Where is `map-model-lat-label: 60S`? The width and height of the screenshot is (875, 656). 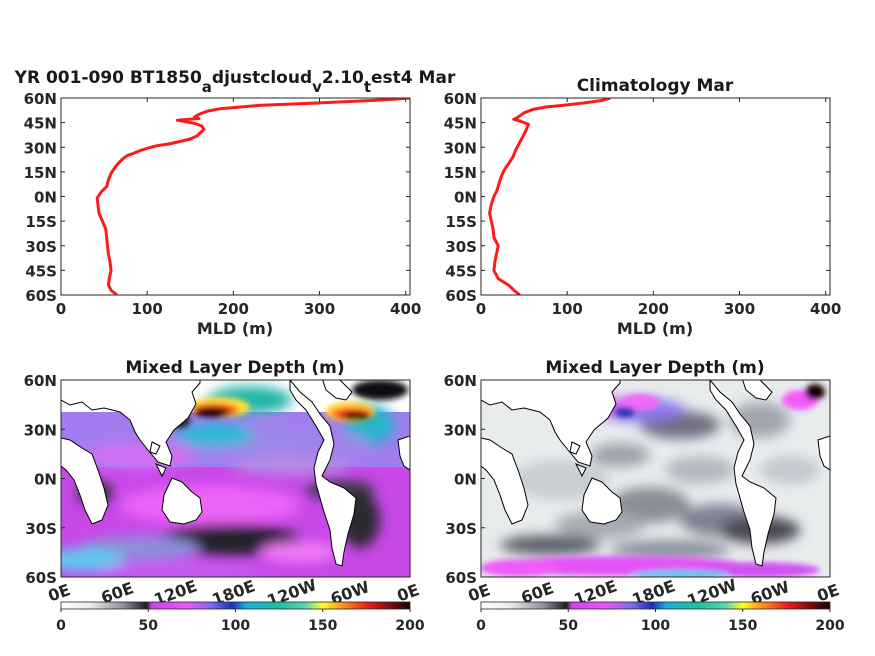
map-model-lat-label: 60S is located at coordinates (41, 578).